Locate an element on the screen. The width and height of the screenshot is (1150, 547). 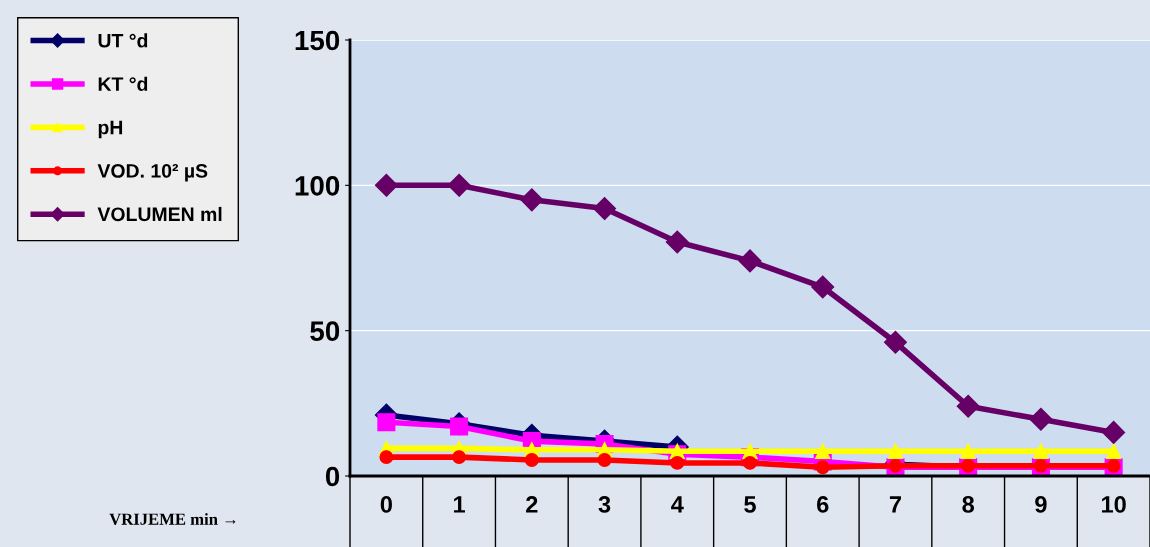
x-tick-label: 2 is located at coordinates (532, 504).